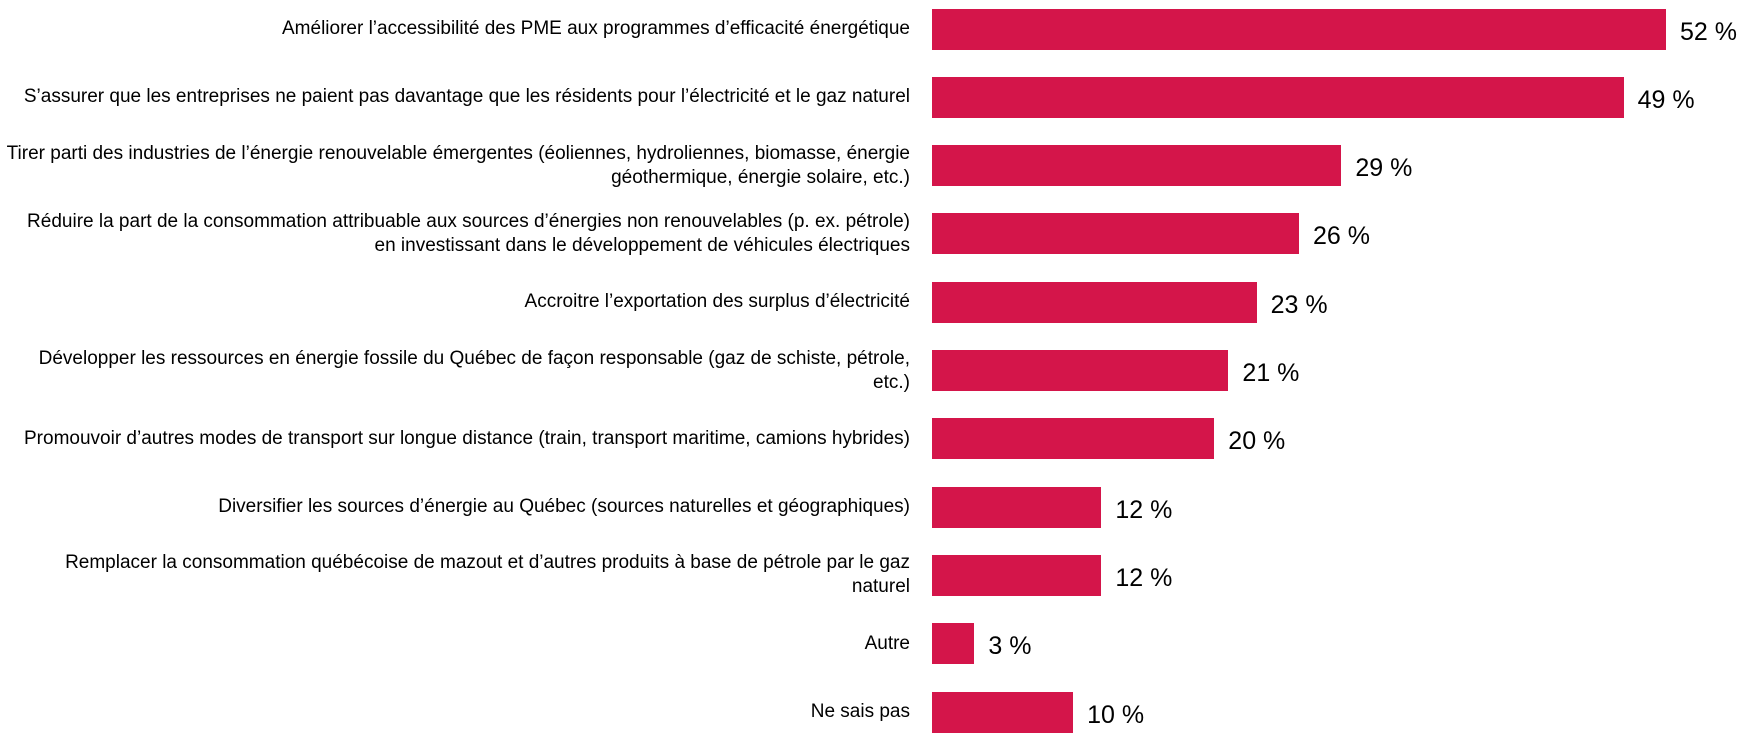 This screenshot has width=1750, height=742. I want to click on value-label: 20 %, so click(1257, 441).